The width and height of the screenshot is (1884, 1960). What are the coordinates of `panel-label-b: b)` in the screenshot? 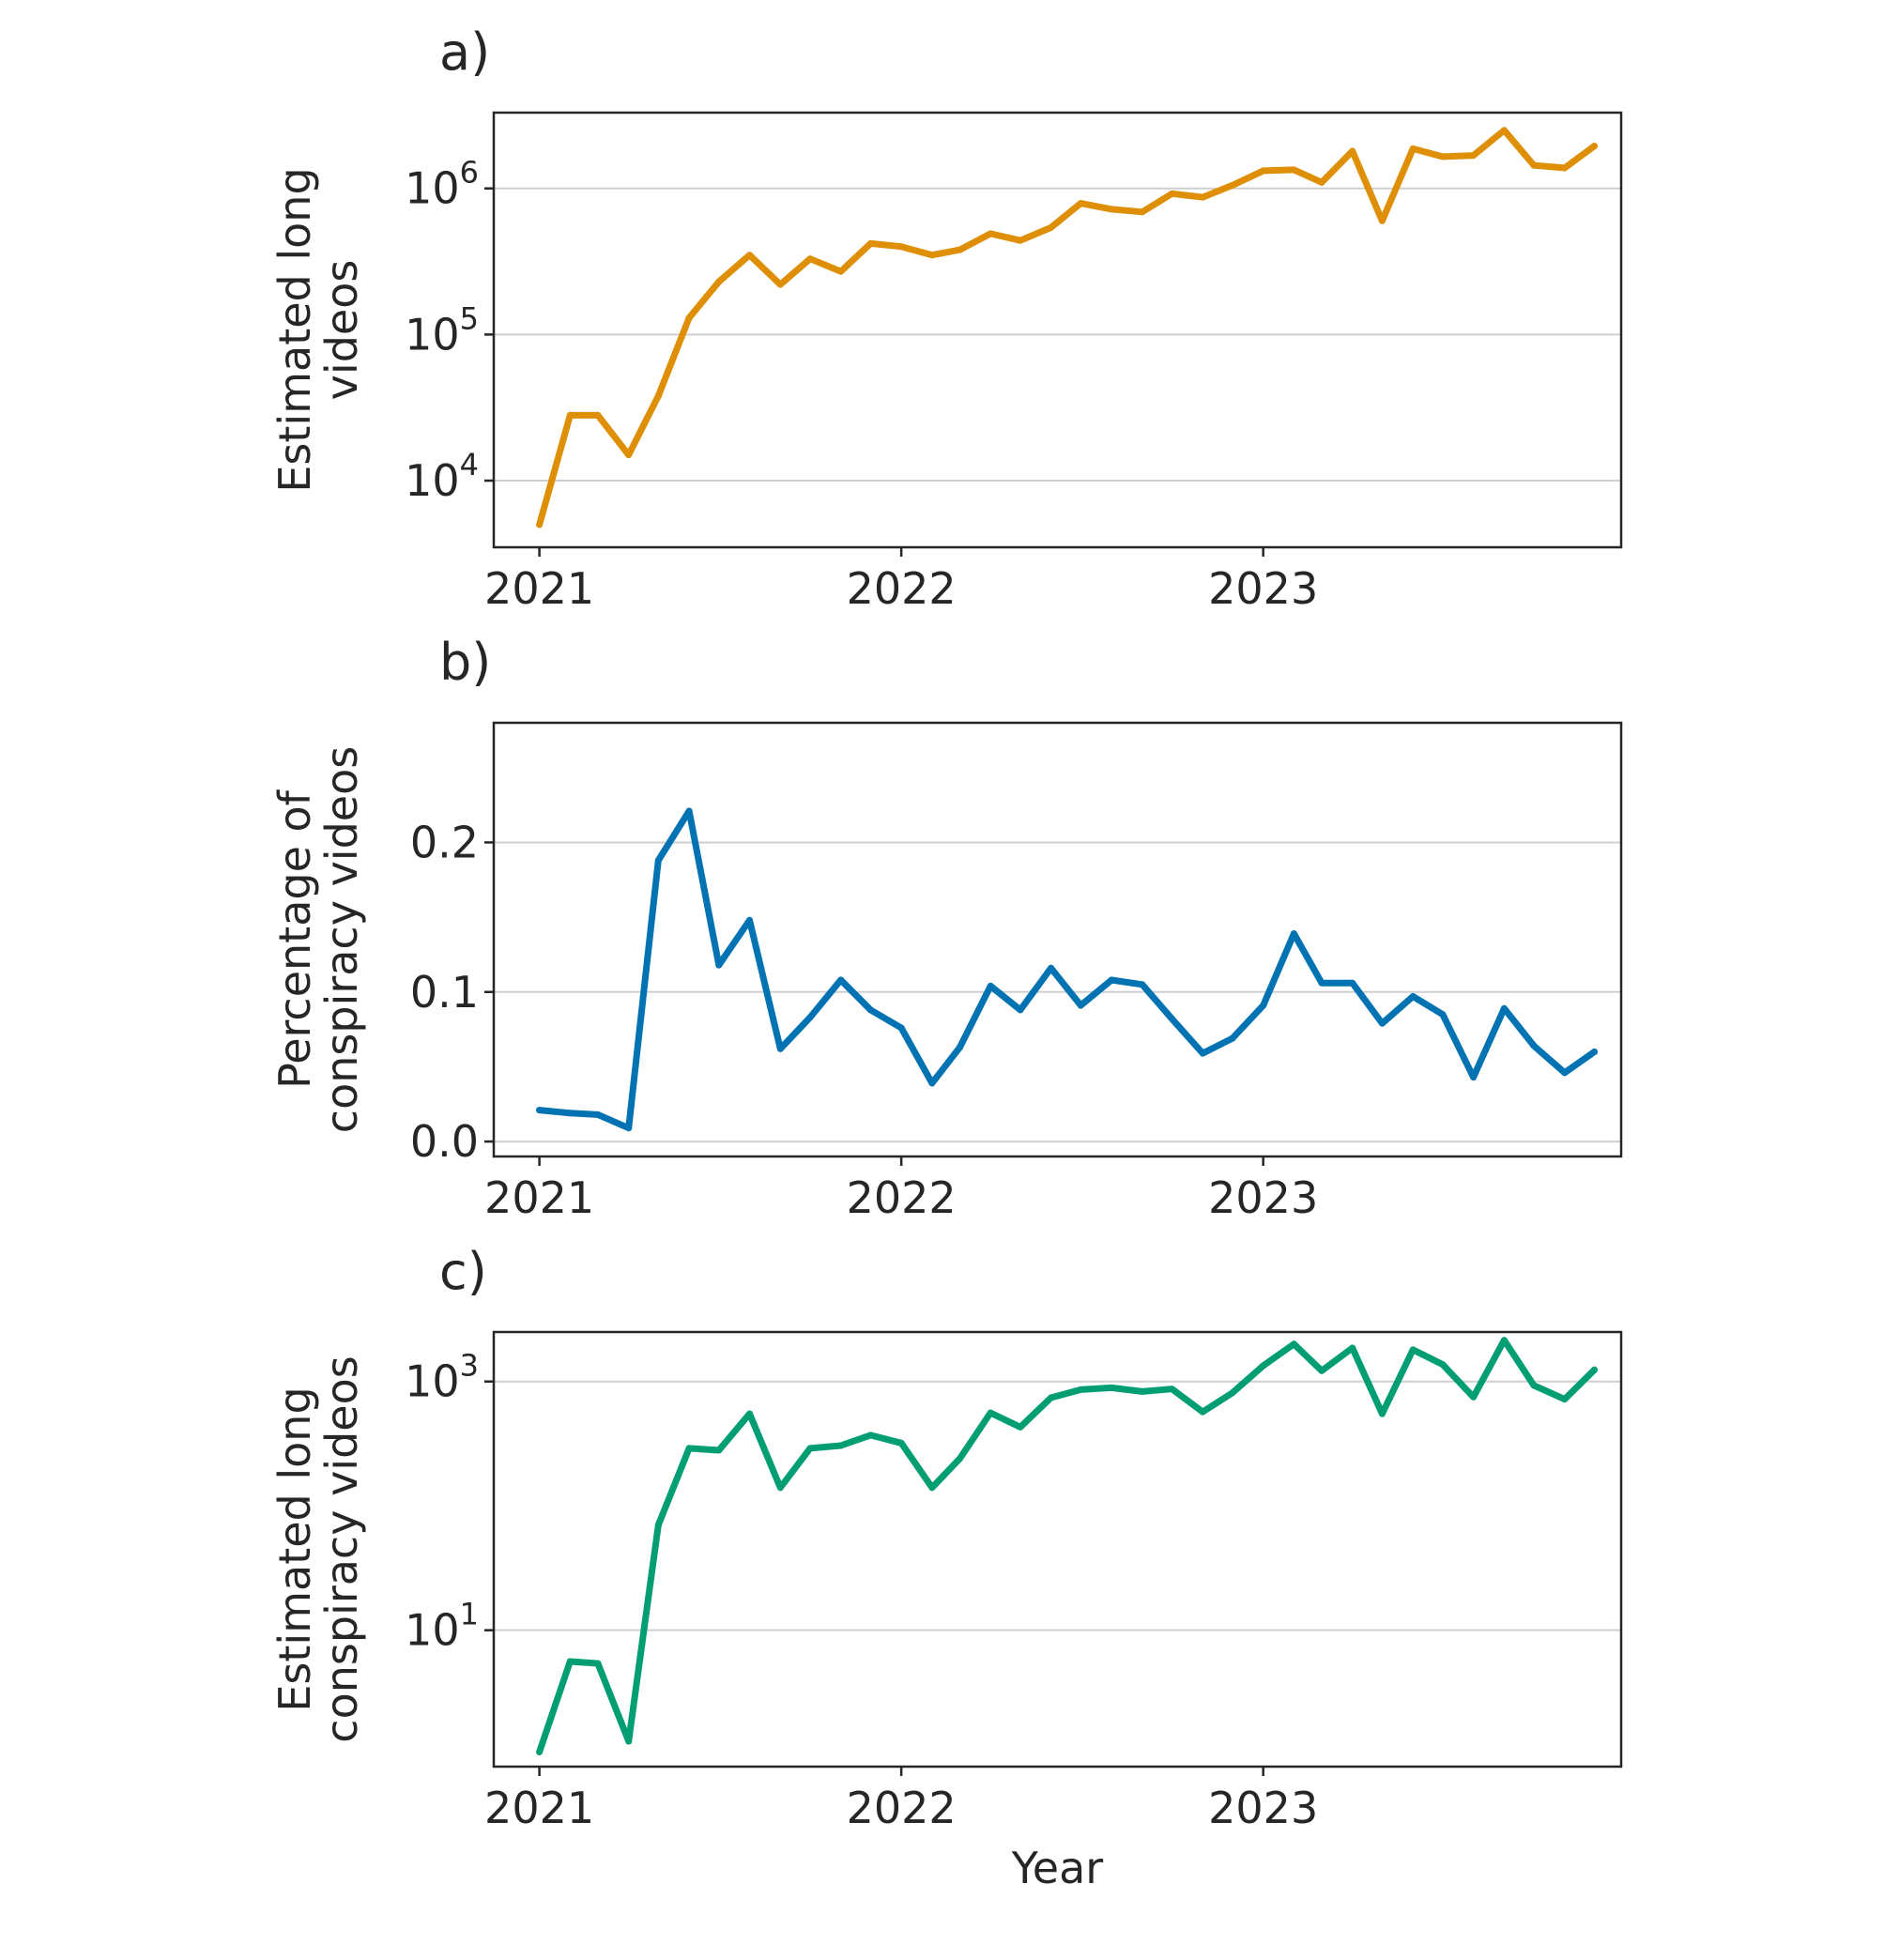 It's located at (465, 662).